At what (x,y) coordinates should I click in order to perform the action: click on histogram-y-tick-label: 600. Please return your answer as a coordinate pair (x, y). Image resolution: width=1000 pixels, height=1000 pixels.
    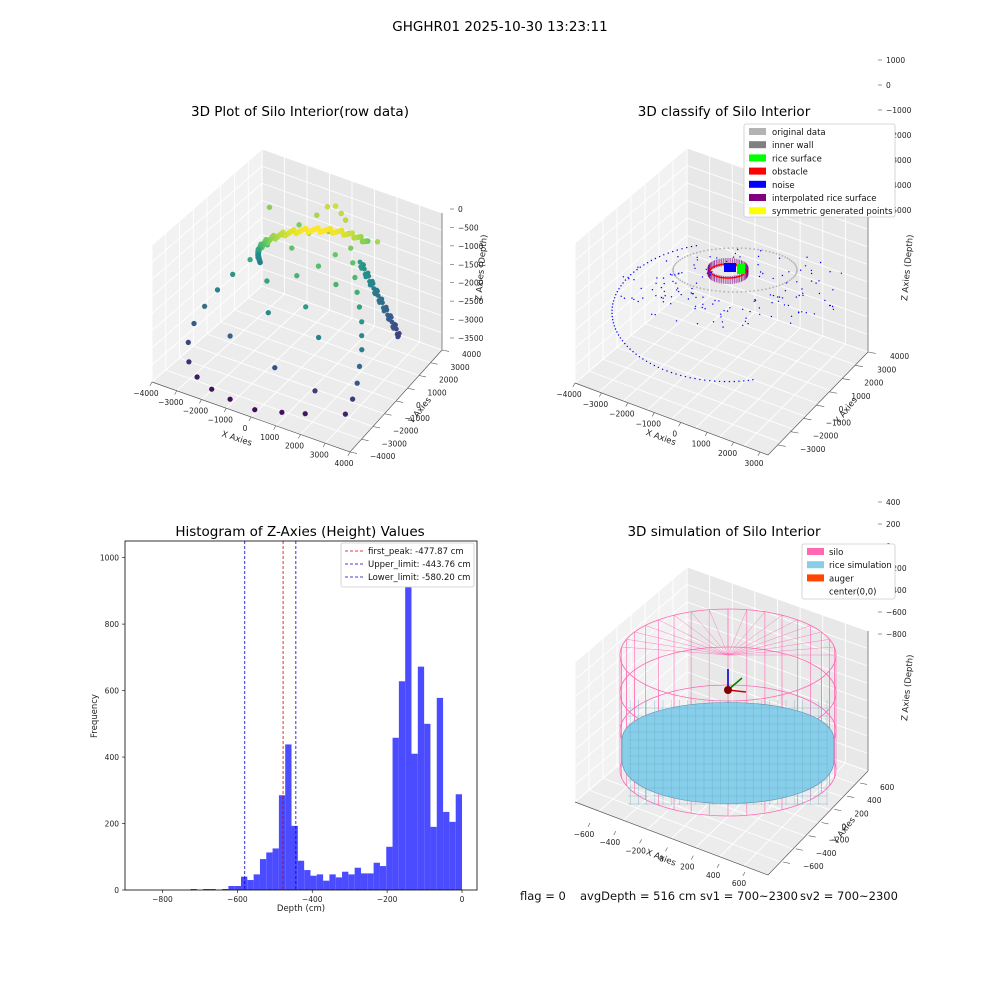
    Looking at the image, I should click on (112, 691).